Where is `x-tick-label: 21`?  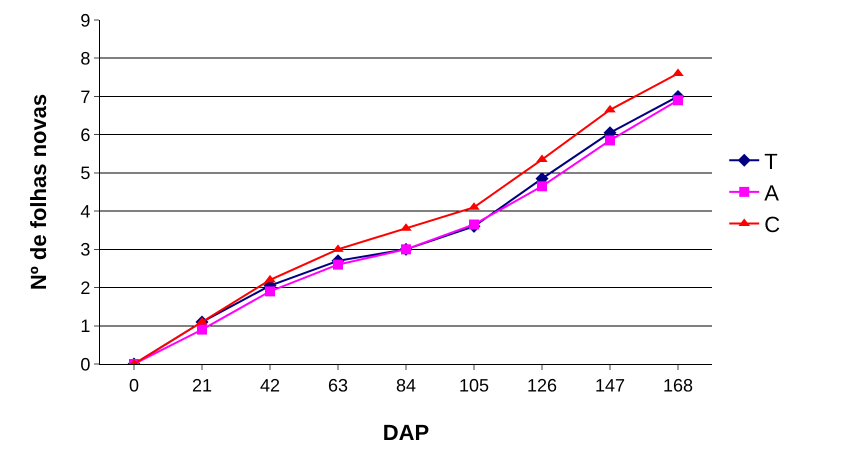 x-tick-label: 21 is located at coordinates (202, 386).